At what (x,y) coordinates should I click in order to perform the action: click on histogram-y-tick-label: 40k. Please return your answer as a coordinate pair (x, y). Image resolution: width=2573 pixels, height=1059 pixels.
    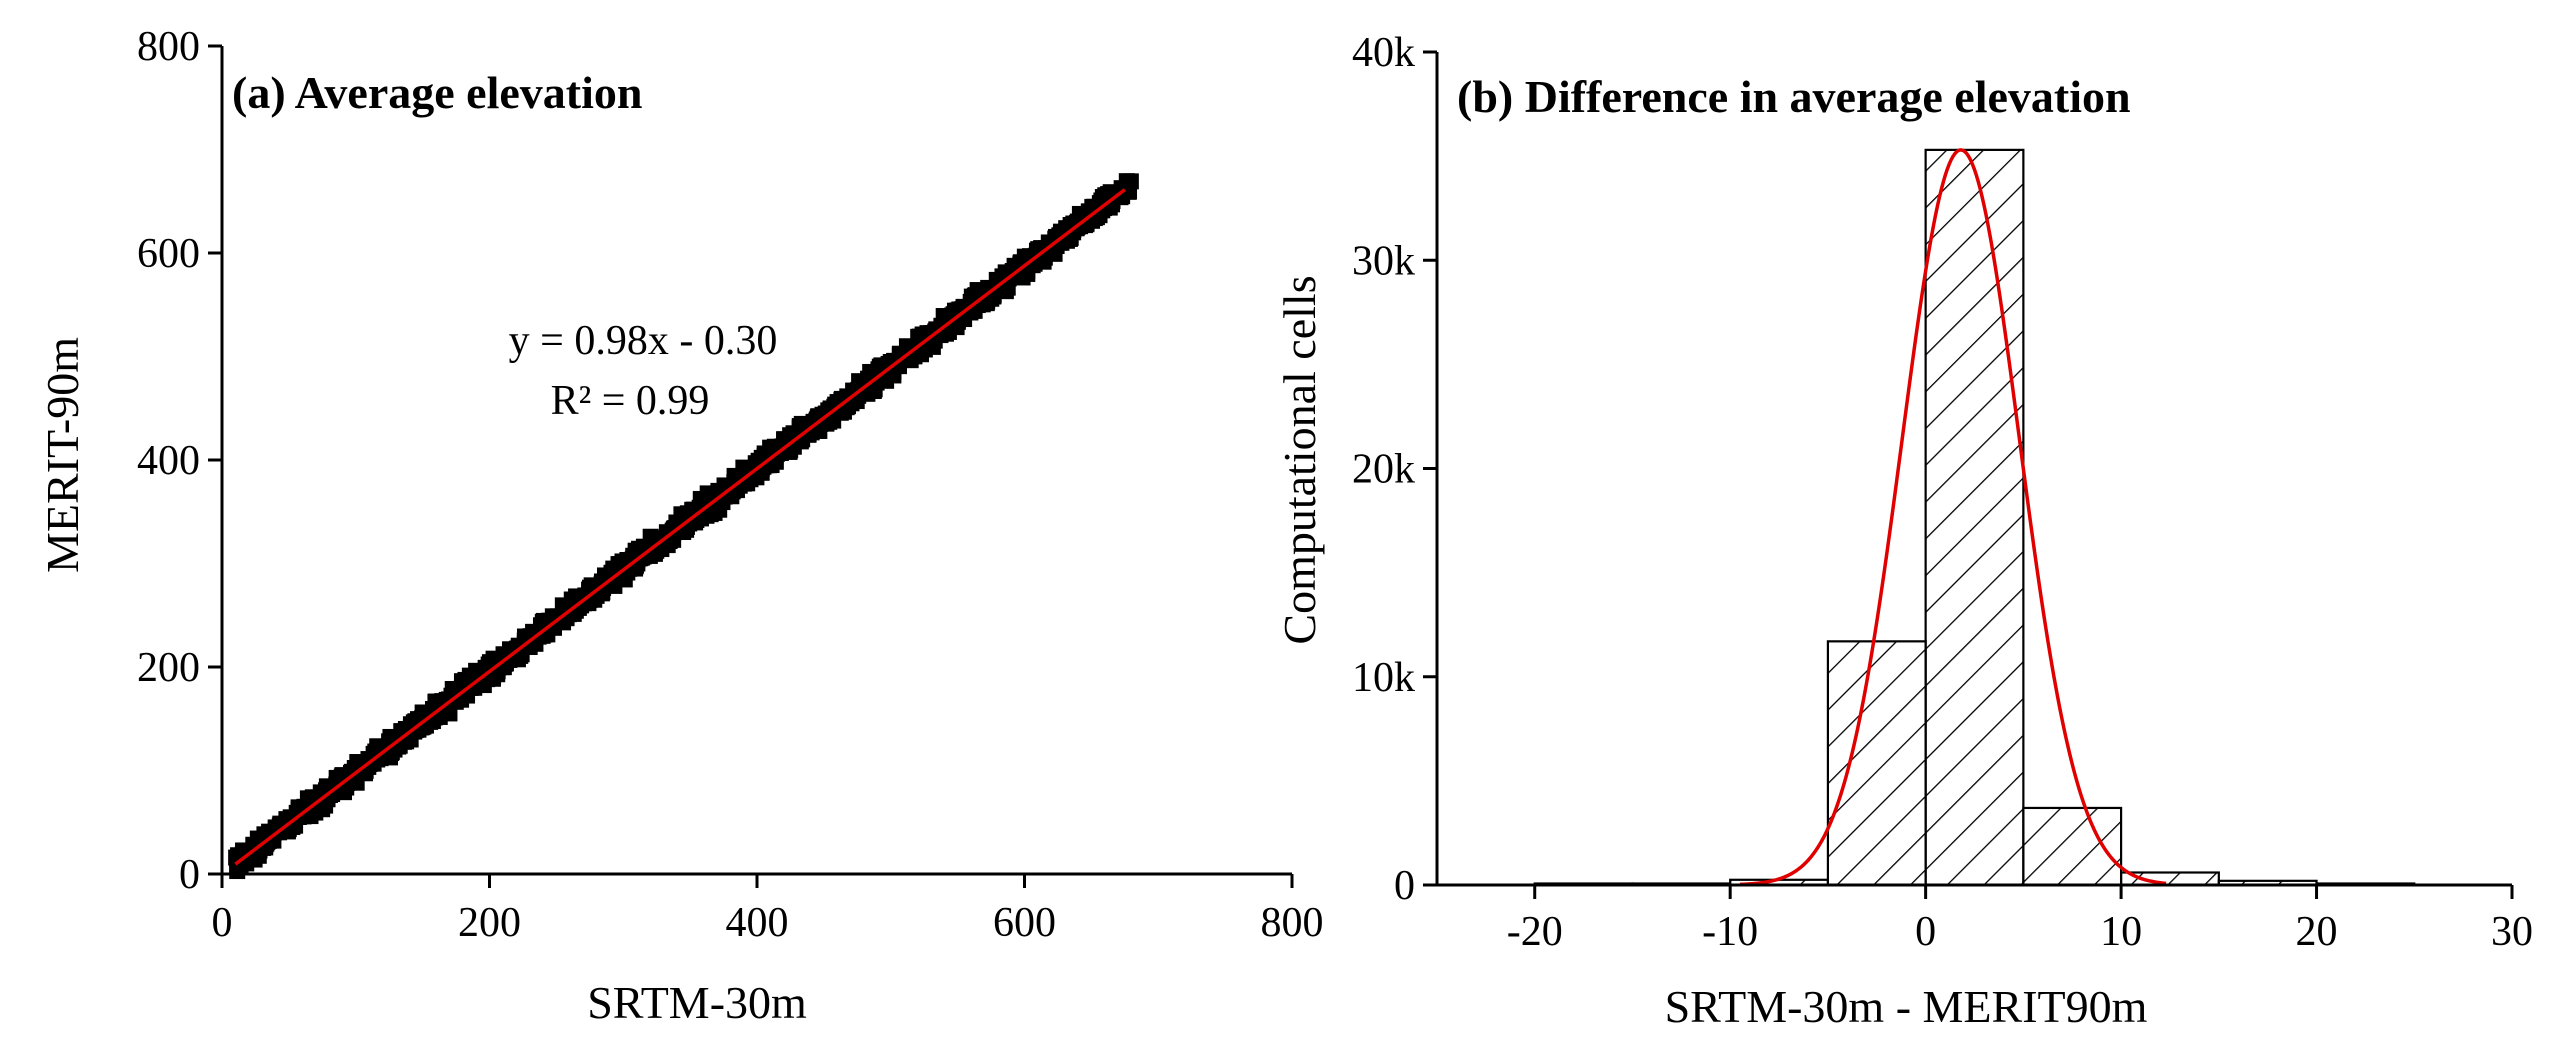
    Looking at the image, I should click on (1383, 53).